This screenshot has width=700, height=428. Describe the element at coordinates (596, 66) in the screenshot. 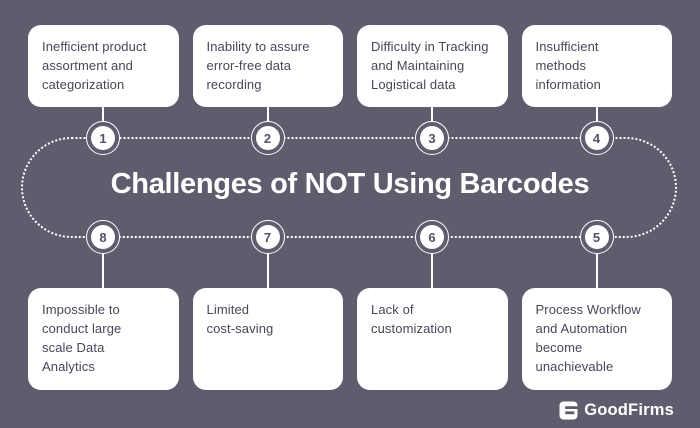

I see `challenge-card-4: Insufficient methods information` at that location.